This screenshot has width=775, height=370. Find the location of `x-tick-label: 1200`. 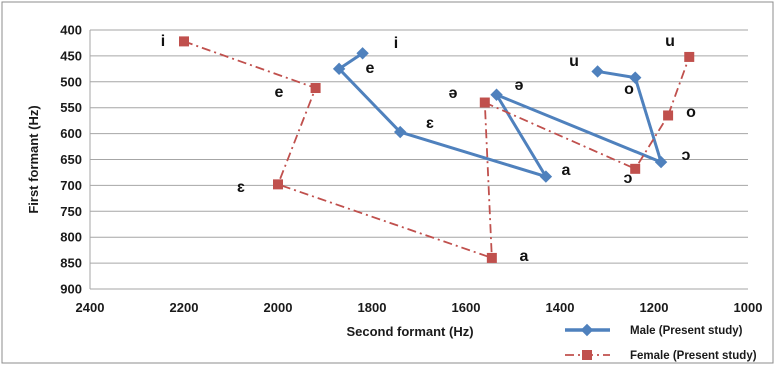

x-tick-label: 1200 is located at coordinates (654, 307).